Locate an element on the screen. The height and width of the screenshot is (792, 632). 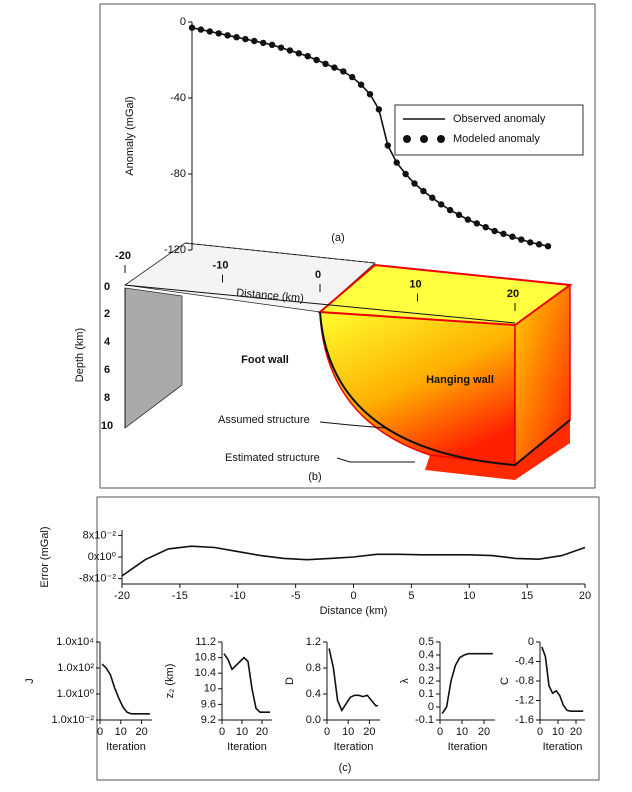
y-tick-label: 1.2 is located at coordinates (313, 642).